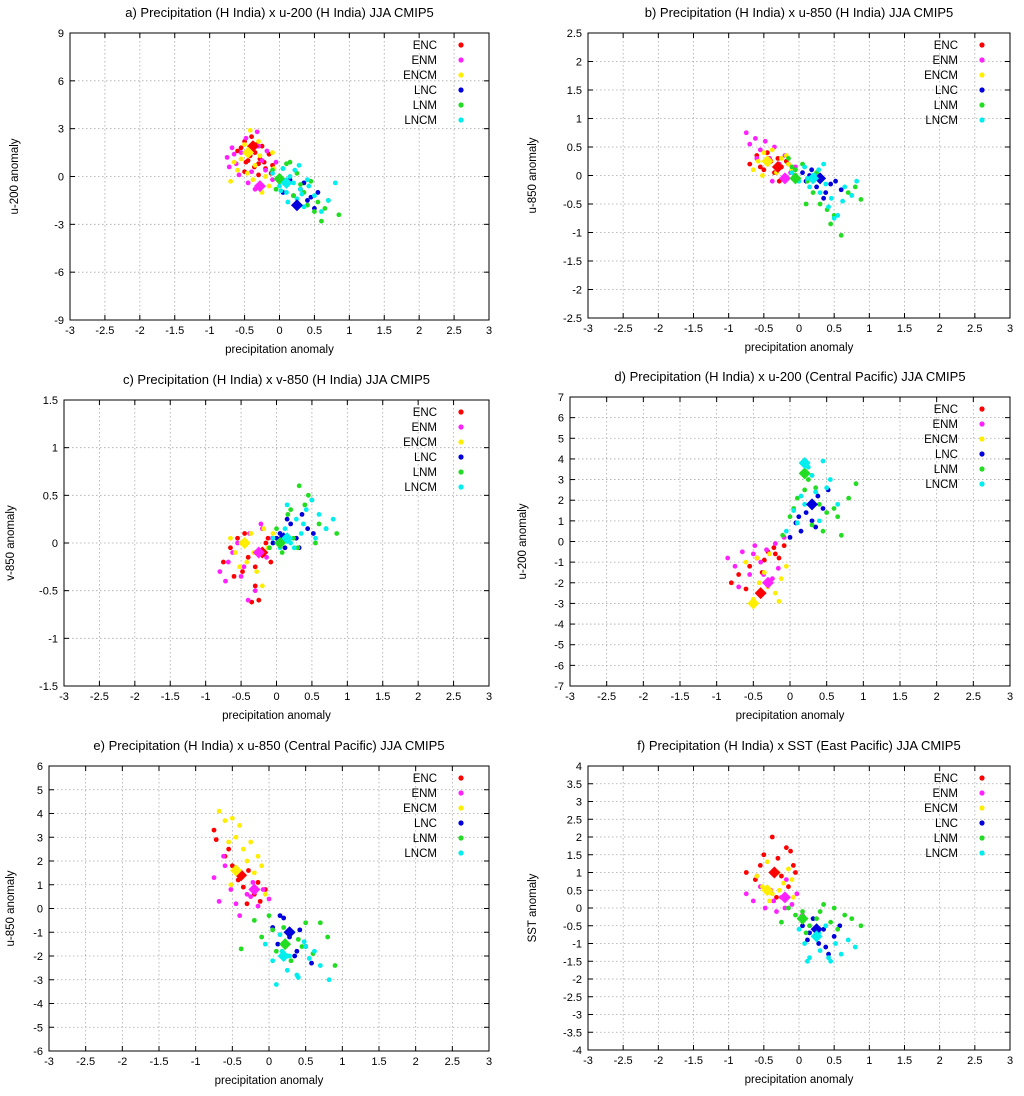 This screenshot has width=1024, height=1096. What do you see at coordinates (559, 625) in the screenshot?
I see `y-tick-label: -4` at bounding box center [559, 625].